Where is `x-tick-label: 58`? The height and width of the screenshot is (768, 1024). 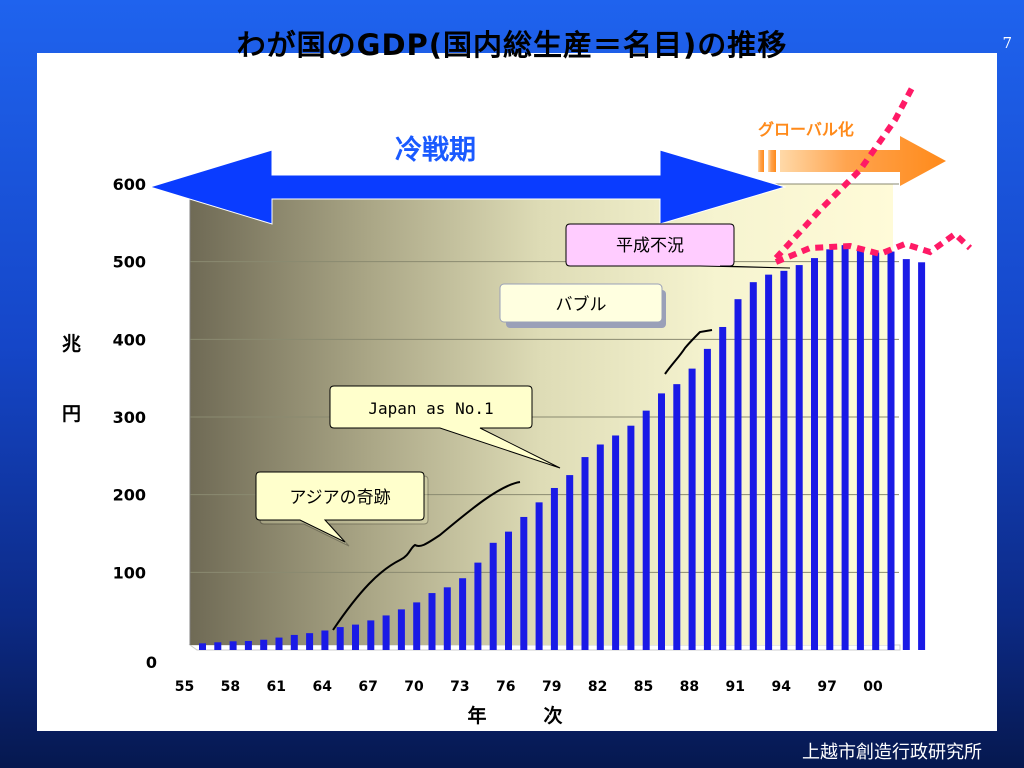 x-tick-label: 58 is located at coordinates (230, 687).